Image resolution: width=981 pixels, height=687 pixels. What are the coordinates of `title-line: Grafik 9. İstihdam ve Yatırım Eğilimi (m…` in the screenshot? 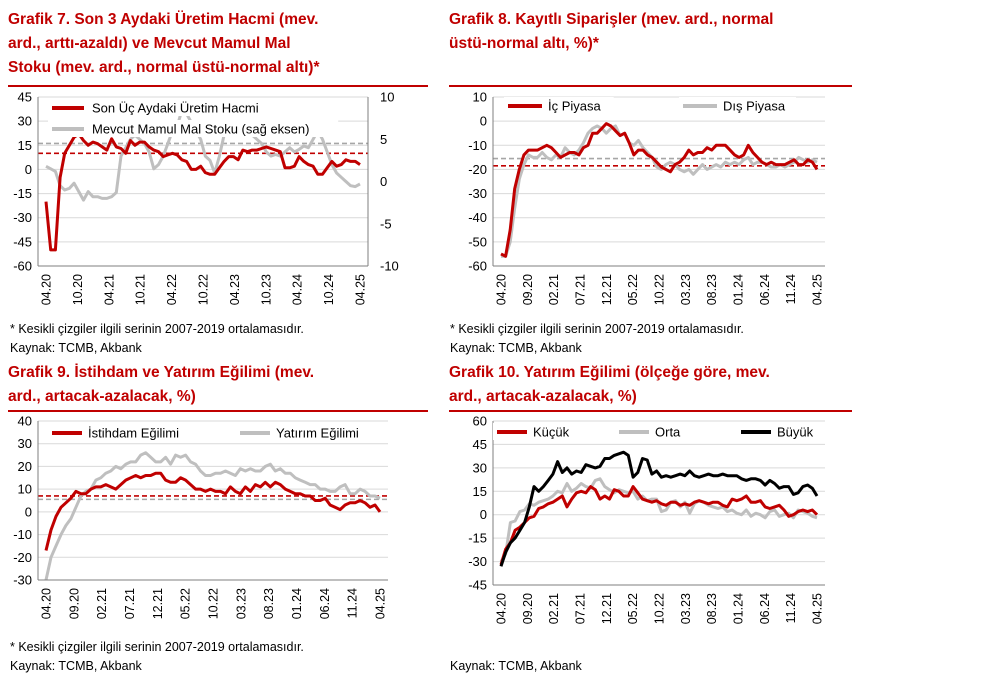 It's located at (161, 372).